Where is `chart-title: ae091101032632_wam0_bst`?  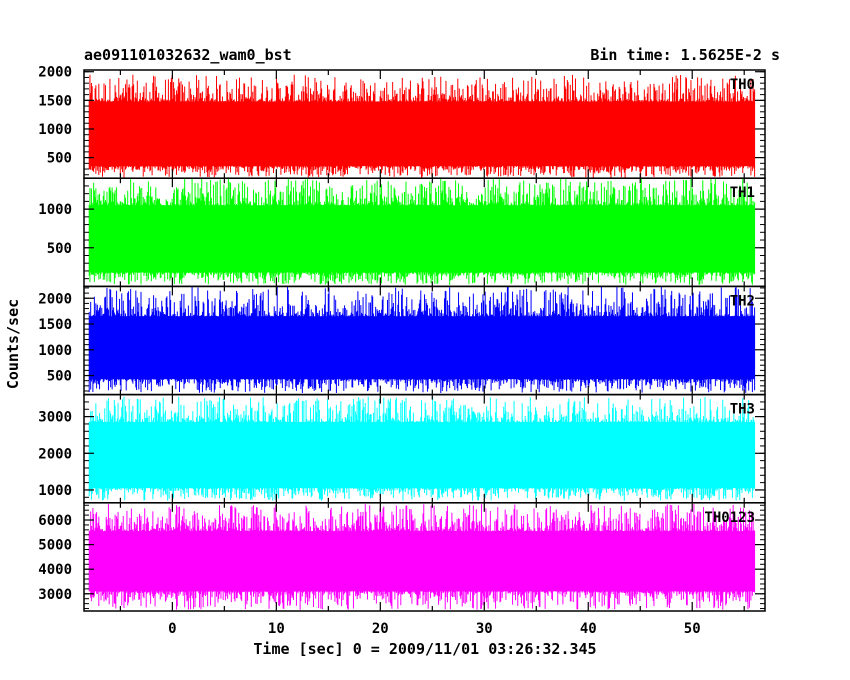 chart-title: ae091101032632_wam0_bst is located at coordinates (188, 55).